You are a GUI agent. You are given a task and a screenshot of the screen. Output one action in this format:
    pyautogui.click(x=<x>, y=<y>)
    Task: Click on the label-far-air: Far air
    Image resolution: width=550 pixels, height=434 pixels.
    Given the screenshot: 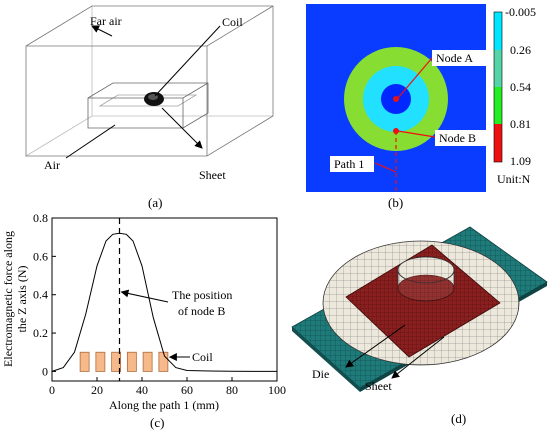 What is the action you would take?
    pyautogui.click(x=106, y=21)
    